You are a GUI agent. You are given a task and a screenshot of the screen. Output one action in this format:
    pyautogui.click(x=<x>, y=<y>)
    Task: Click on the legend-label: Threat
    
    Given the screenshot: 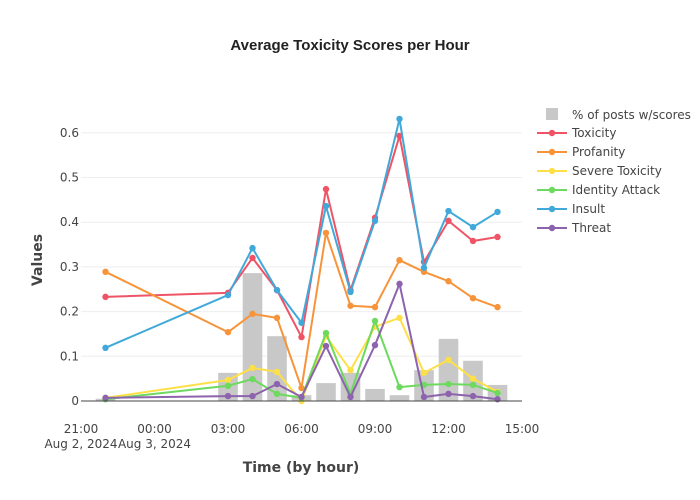 What is the action you would take?
    pyautogui.click(x=591, y=228)
    